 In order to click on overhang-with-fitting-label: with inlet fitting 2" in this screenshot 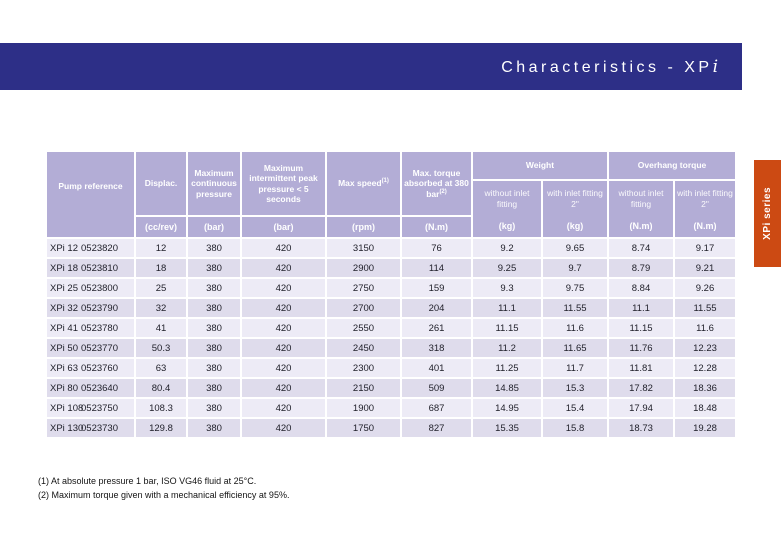, I will do `click(705, 198)`.